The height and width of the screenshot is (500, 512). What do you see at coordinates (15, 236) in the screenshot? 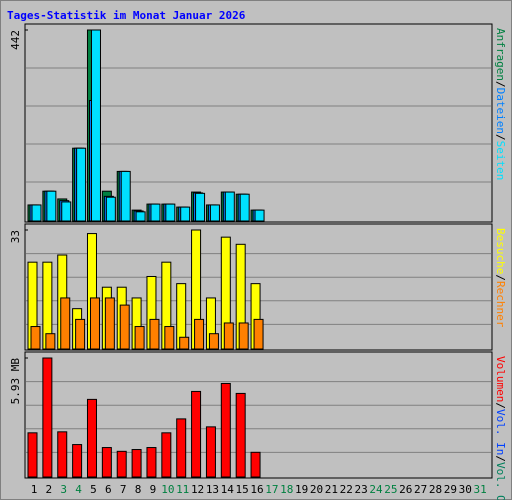
I see `y-tick-label: 33` at bounding box center [15, 236].